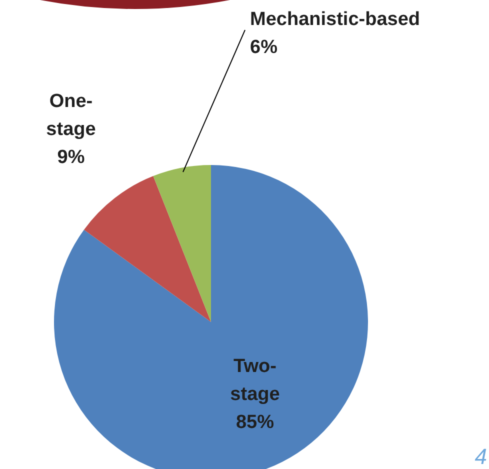 This screenshot has height=469, width=489. I want to click on slice-label: One-stage, so click(71, 115).